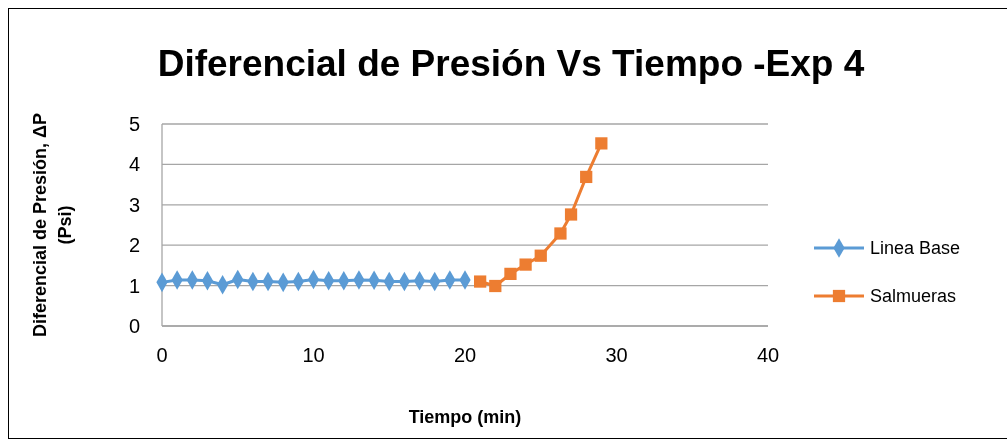 Image resolution: width=1007 pixels, height=439 pixels. I want to click on x-tick-label: 40, so click(768, 355).